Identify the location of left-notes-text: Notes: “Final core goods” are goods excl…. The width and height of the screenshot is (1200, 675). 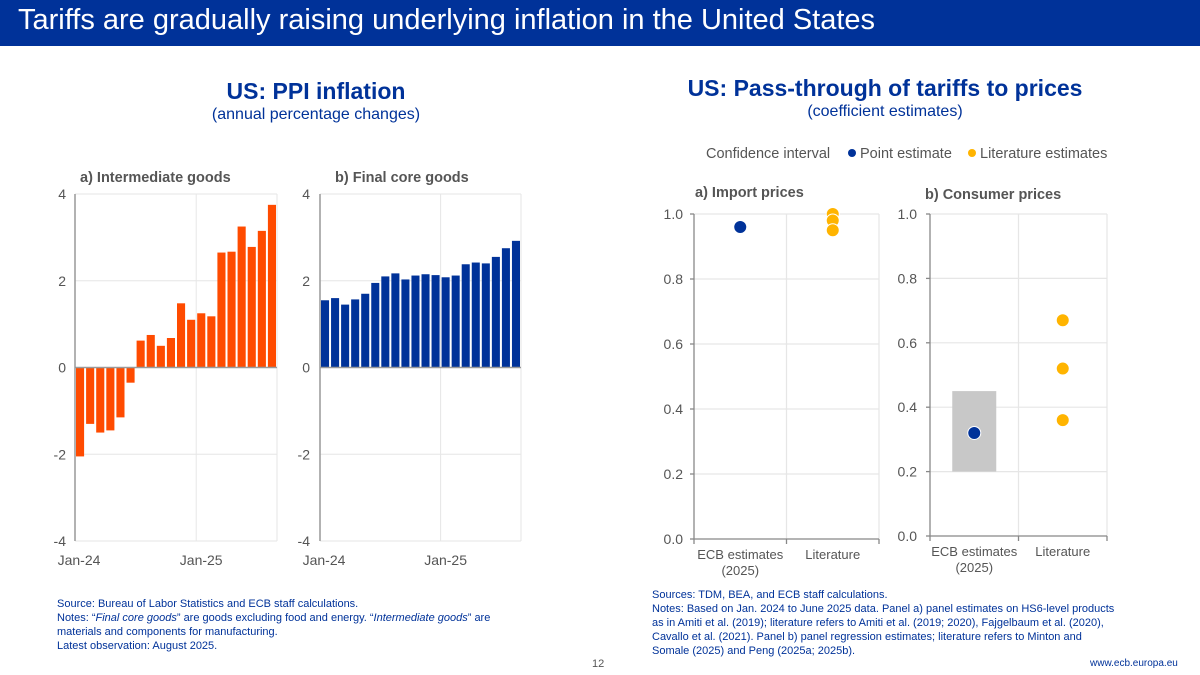
(297, 625).